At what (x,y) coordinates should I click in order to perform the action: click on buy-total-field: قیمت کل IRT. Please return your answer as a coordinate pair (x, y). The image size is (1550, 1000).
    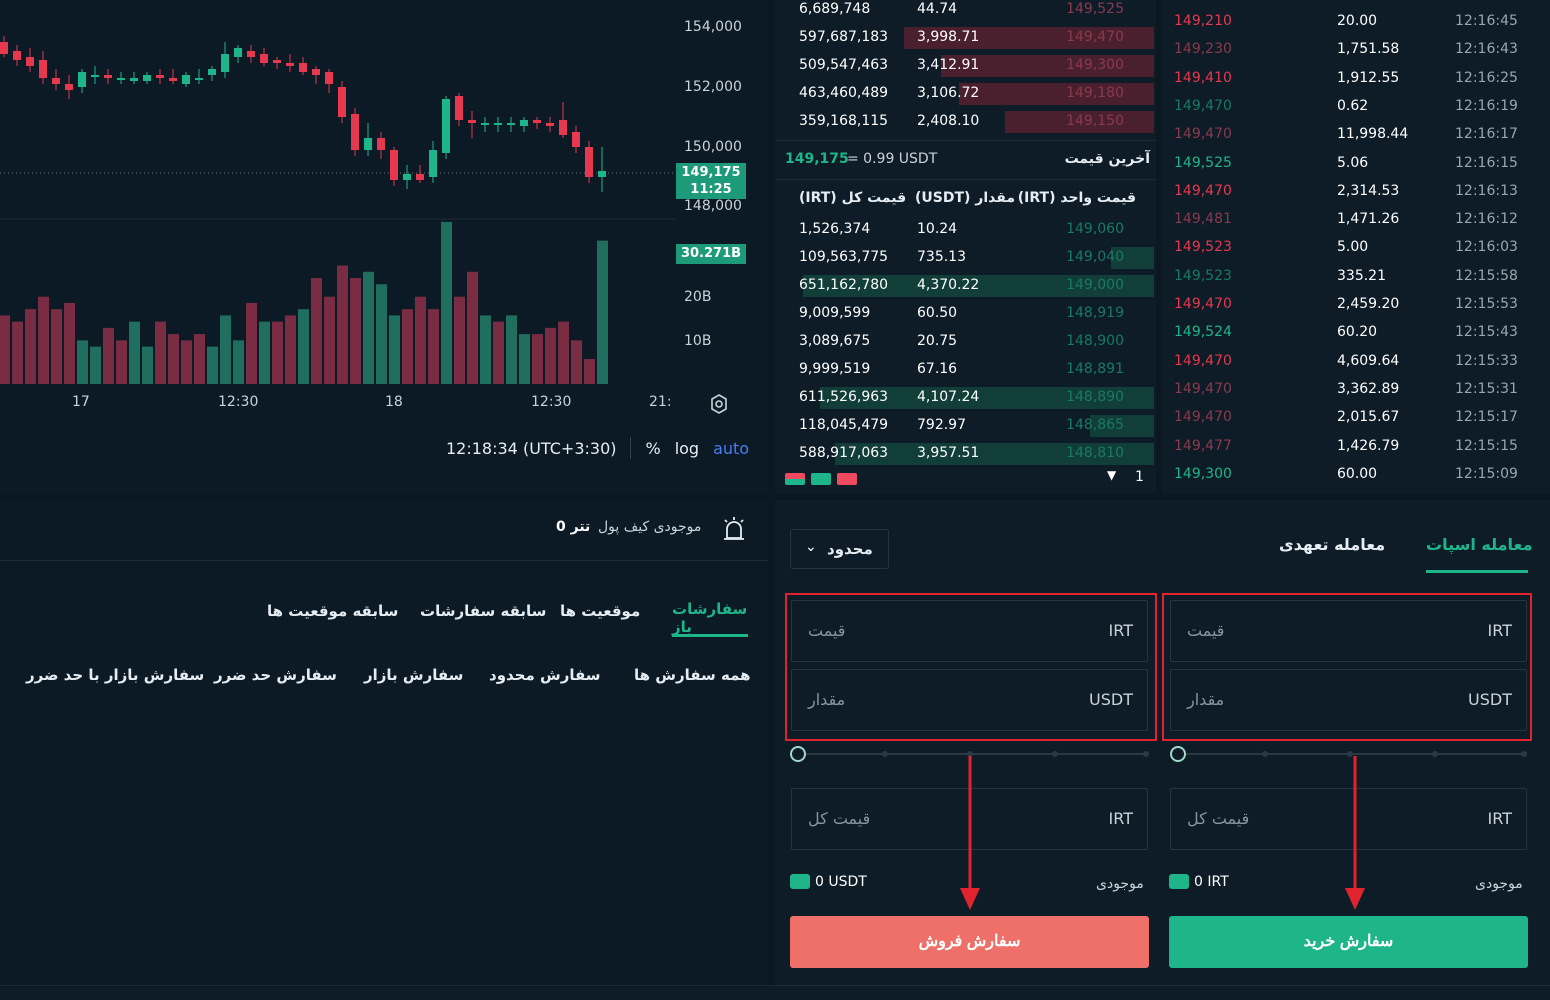
    Looking at the image, I should click on (1348, 819).